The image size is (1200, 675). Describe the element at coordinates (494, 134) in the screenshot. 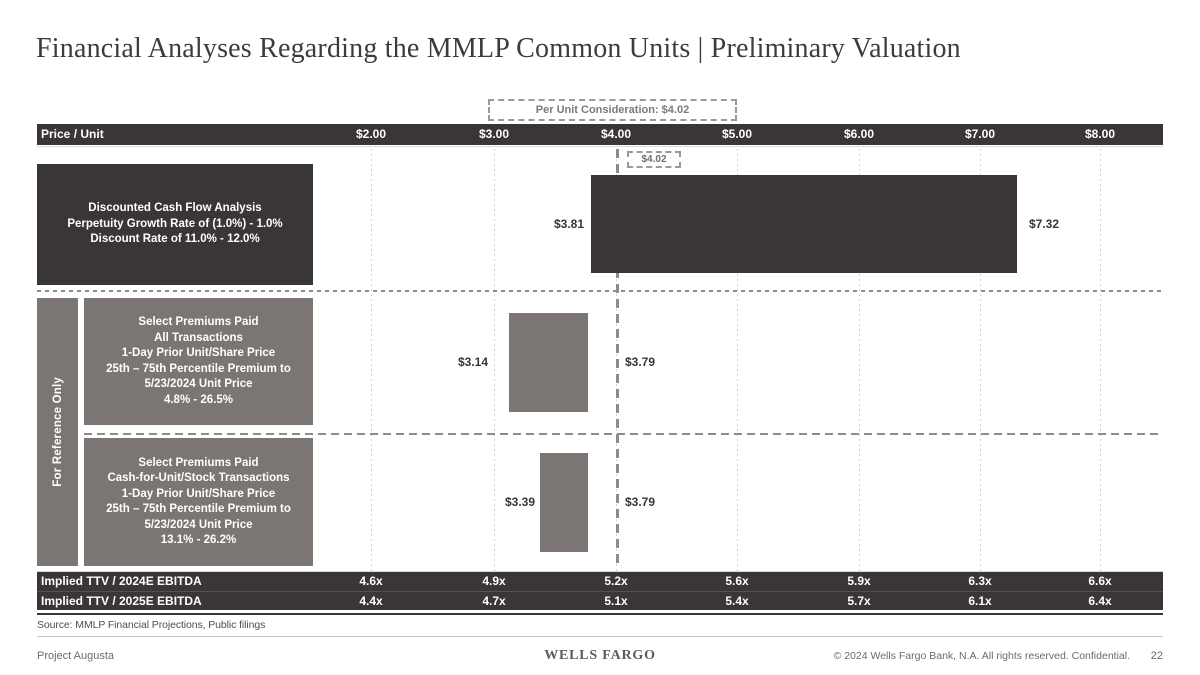

I see `price-tick: $3.00` at that location.